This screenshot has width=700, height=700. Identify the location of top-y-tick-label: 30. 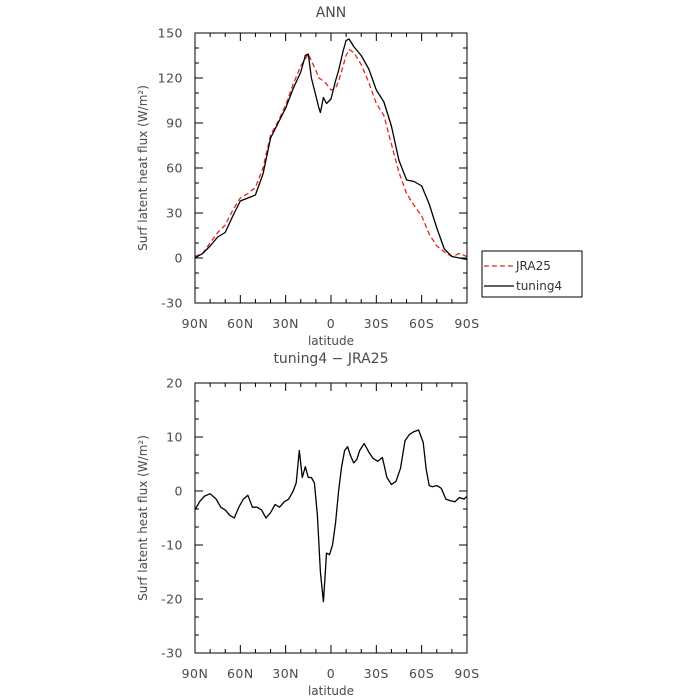
(174, 213).